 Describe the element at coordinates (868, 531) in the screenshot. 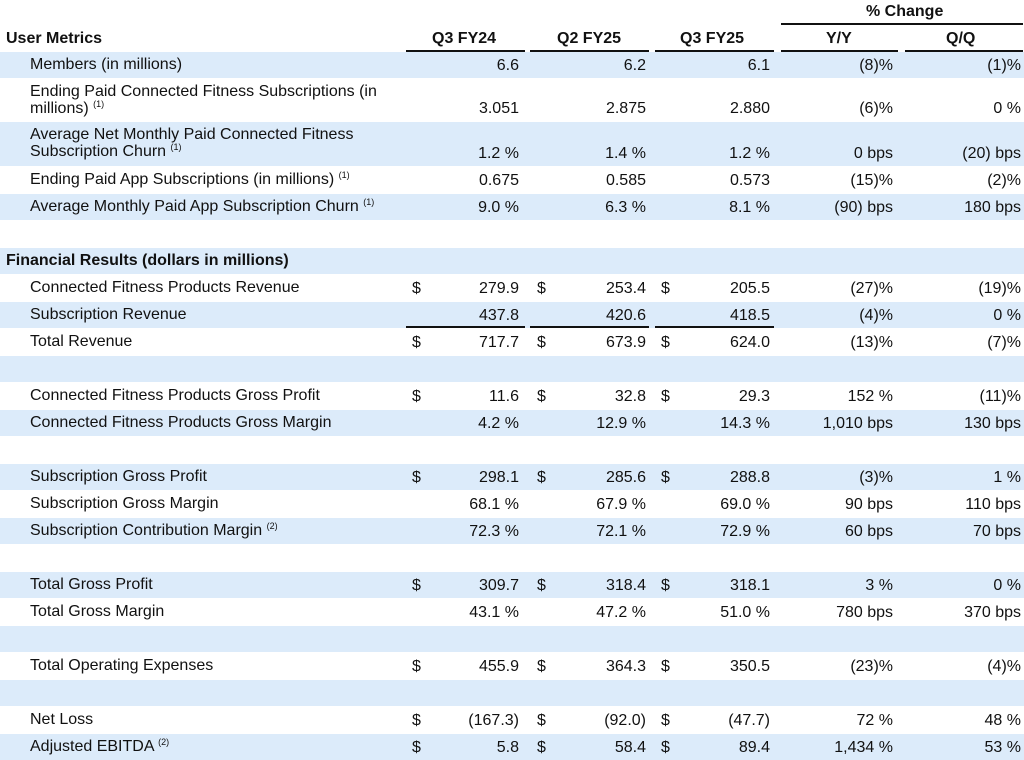

I see `yy-change-cell: 60 bps` at that location.